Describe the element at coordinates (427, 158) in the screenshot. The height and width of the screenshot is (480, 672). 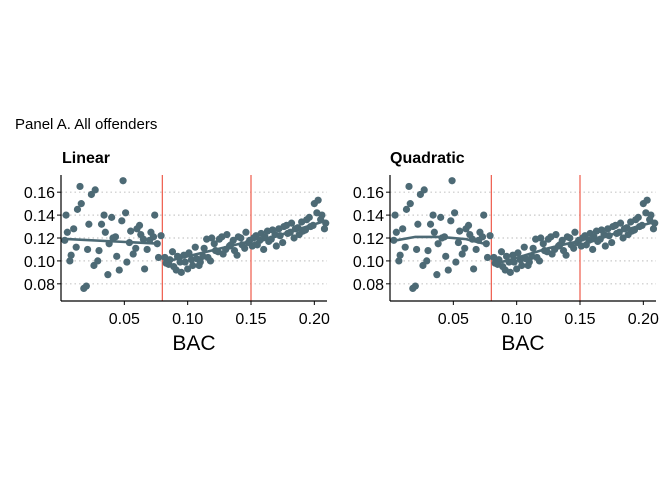
I see `chart-title: Quadratic` at that location.